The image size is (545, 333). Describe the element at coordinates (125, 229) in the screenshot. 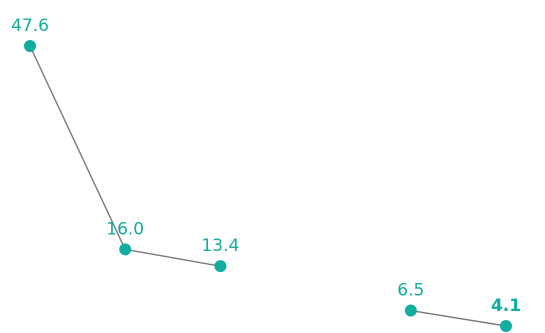

I see `data-label-1: 16.0` at that location.